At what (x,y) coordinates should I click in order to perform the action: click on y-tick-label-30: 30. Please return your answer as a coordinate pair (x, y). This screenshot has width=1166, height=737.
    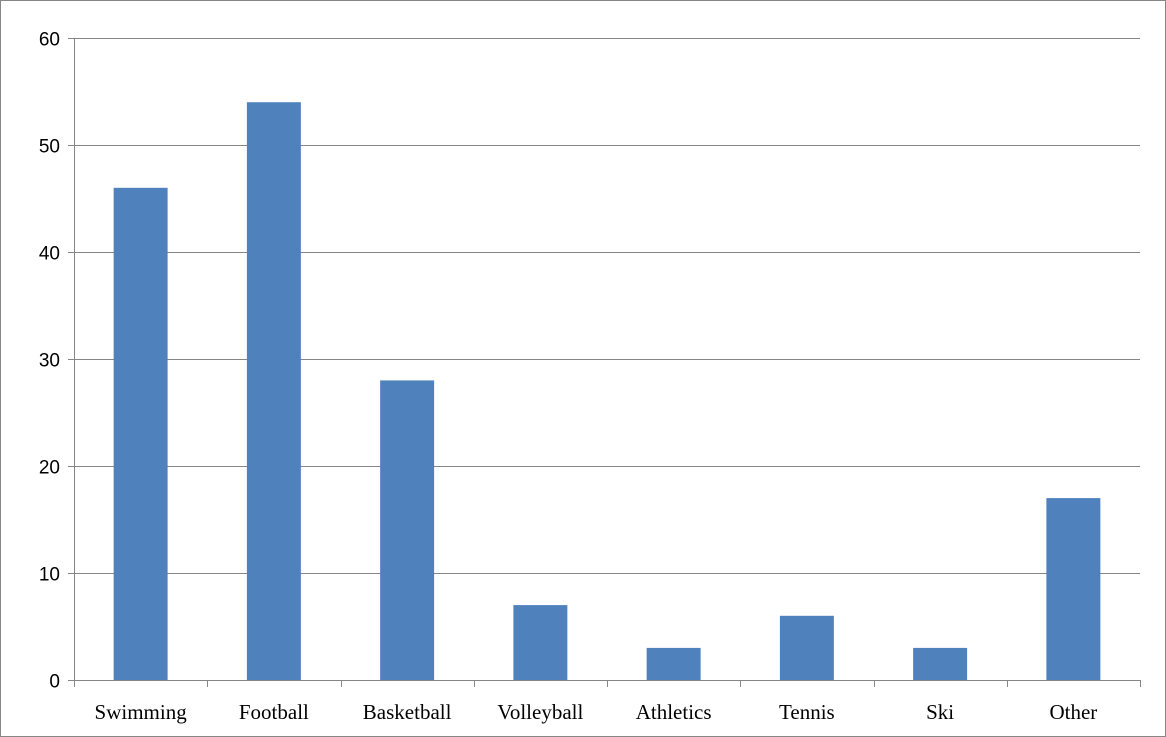
    Looking at the image, I should click on (49, 361).